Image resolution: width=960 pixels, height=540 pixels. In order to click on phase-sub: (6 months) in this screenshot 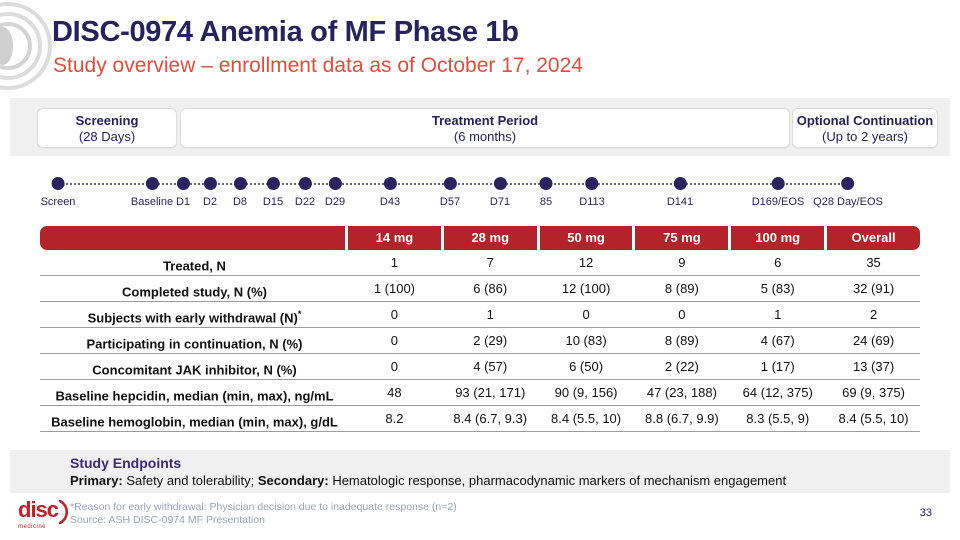, I will do `click(485, 136)`.